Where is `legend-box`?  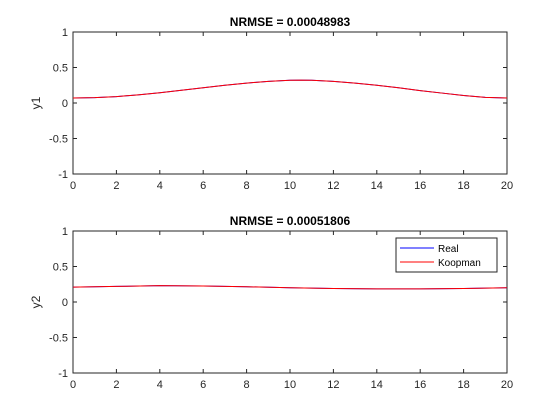
legend-box is located at coordinates (446, 255).